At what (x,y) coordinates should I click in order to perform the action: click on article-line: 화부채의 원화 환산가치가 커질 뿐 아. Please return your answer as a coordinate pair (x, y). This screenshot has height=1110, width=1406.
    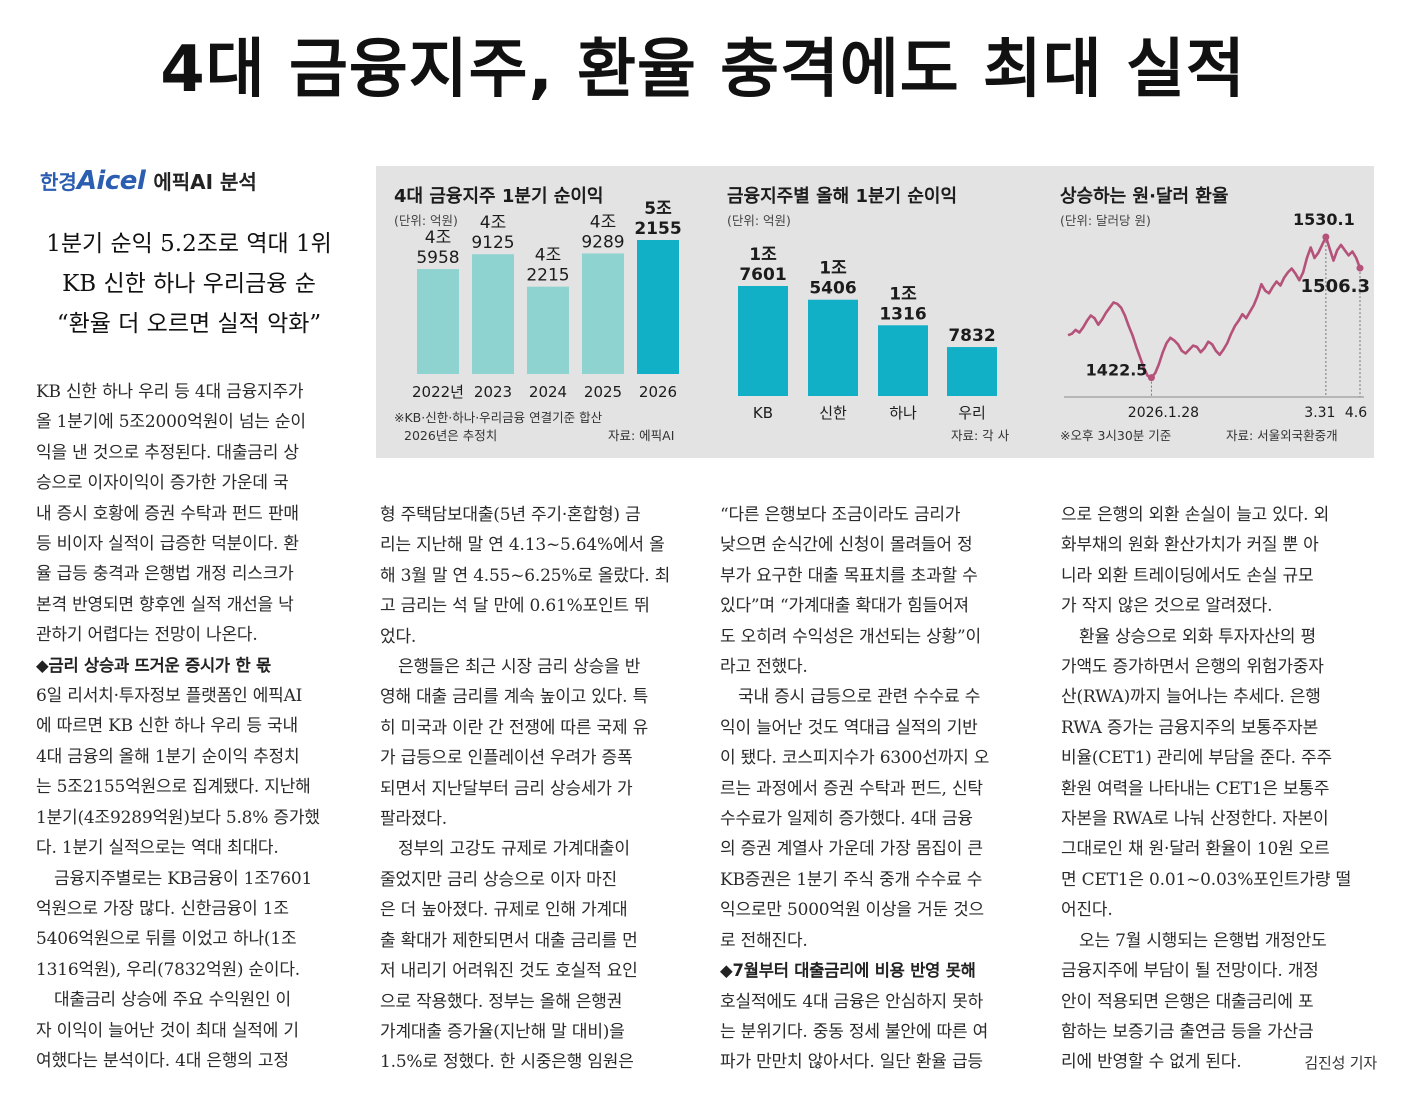
    Looking at the image, I should click on (1190, 545).